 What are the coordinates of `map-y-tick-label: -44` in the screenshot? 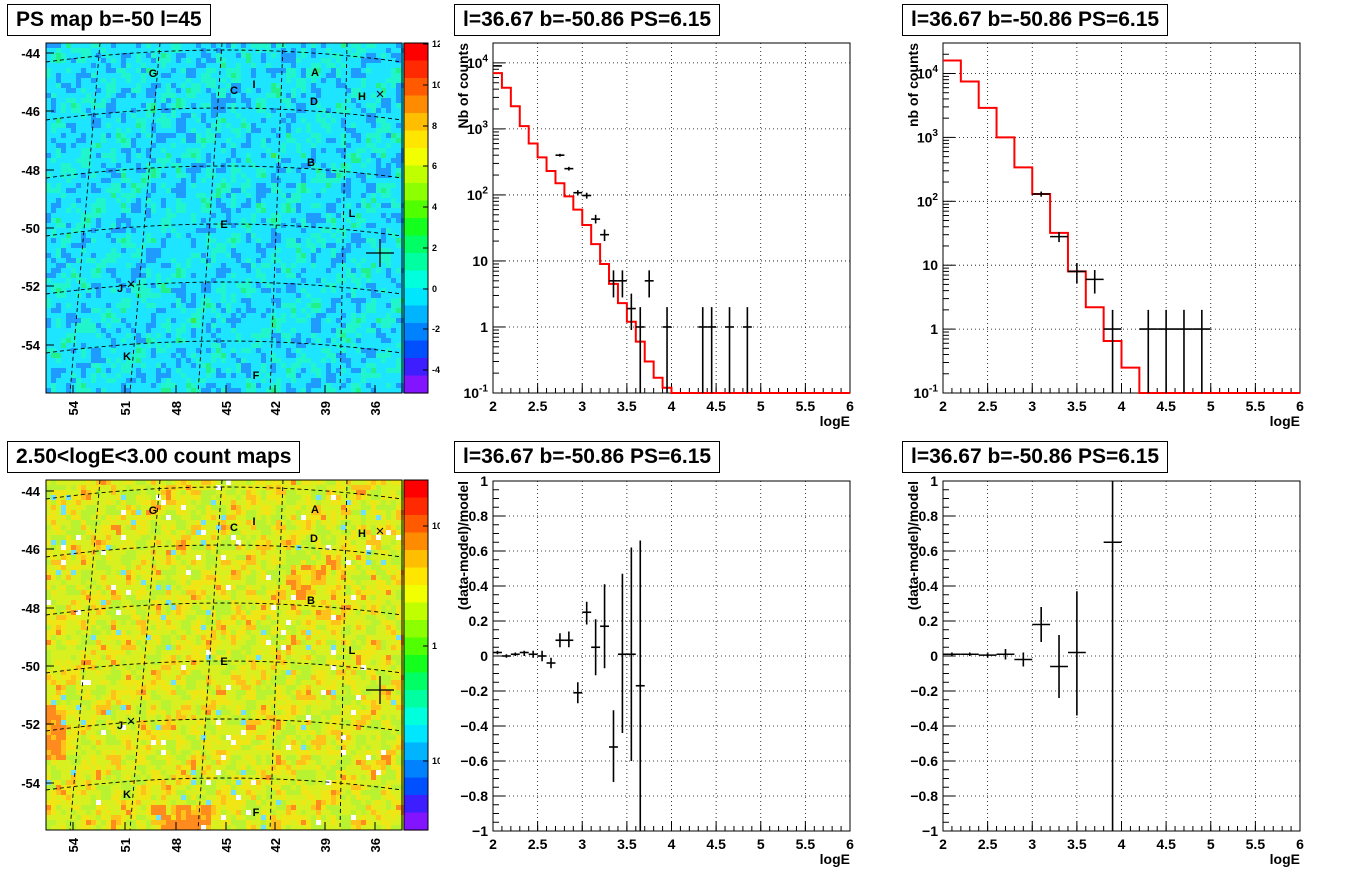 It's located at (31, 53).